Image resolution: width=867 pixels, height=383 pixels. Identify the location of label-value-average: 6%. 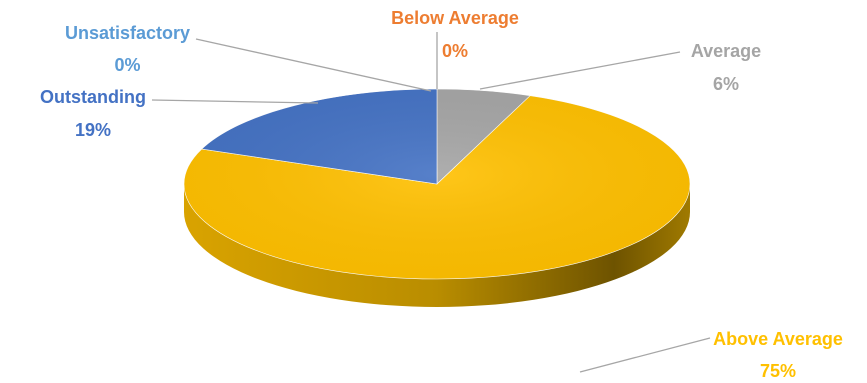
(726, 84).